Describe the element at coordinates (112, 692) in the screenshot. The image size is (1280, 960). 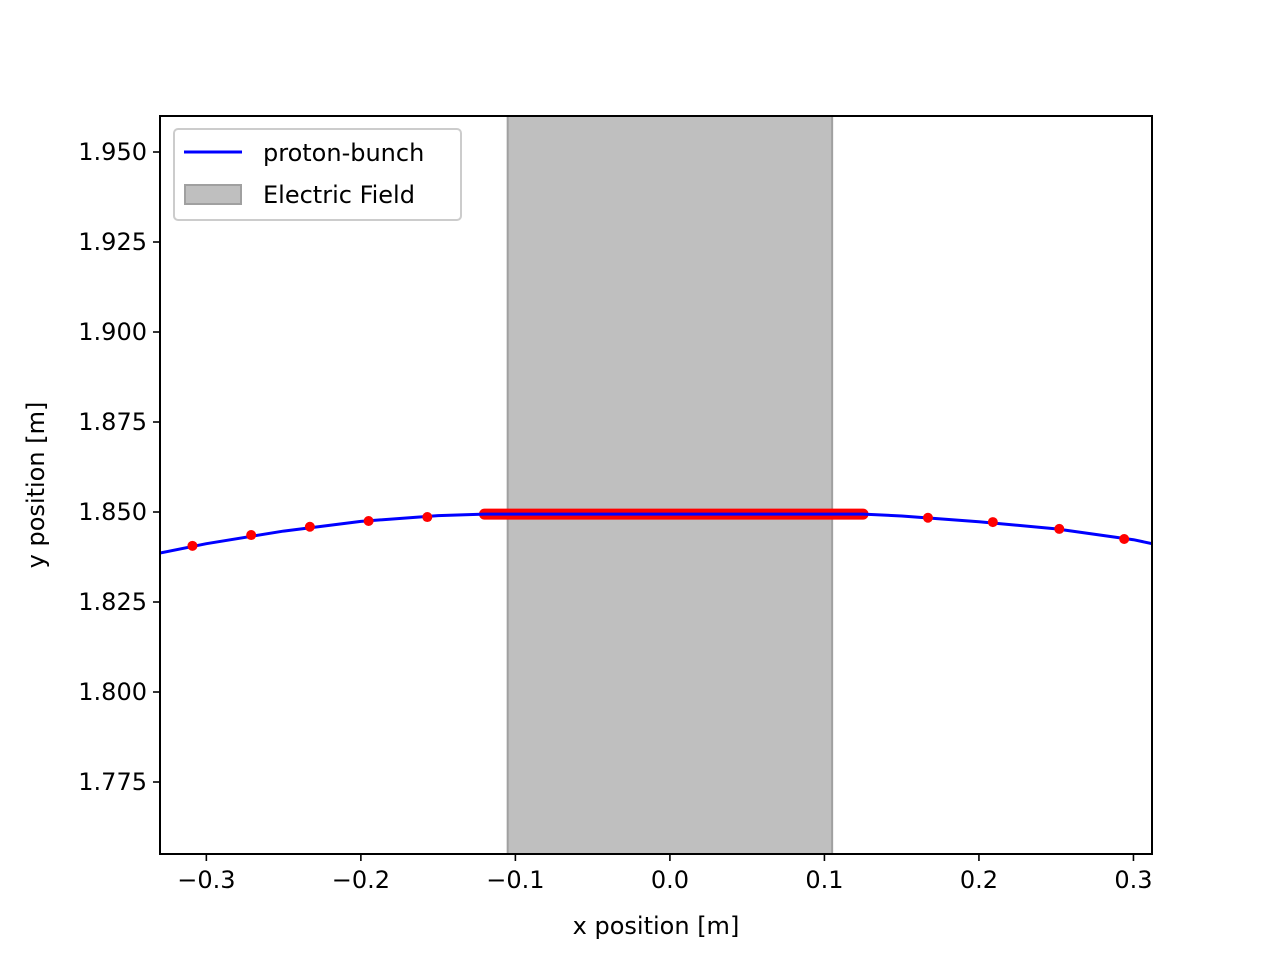
I see `y-tick-label: 1.800` at that location.